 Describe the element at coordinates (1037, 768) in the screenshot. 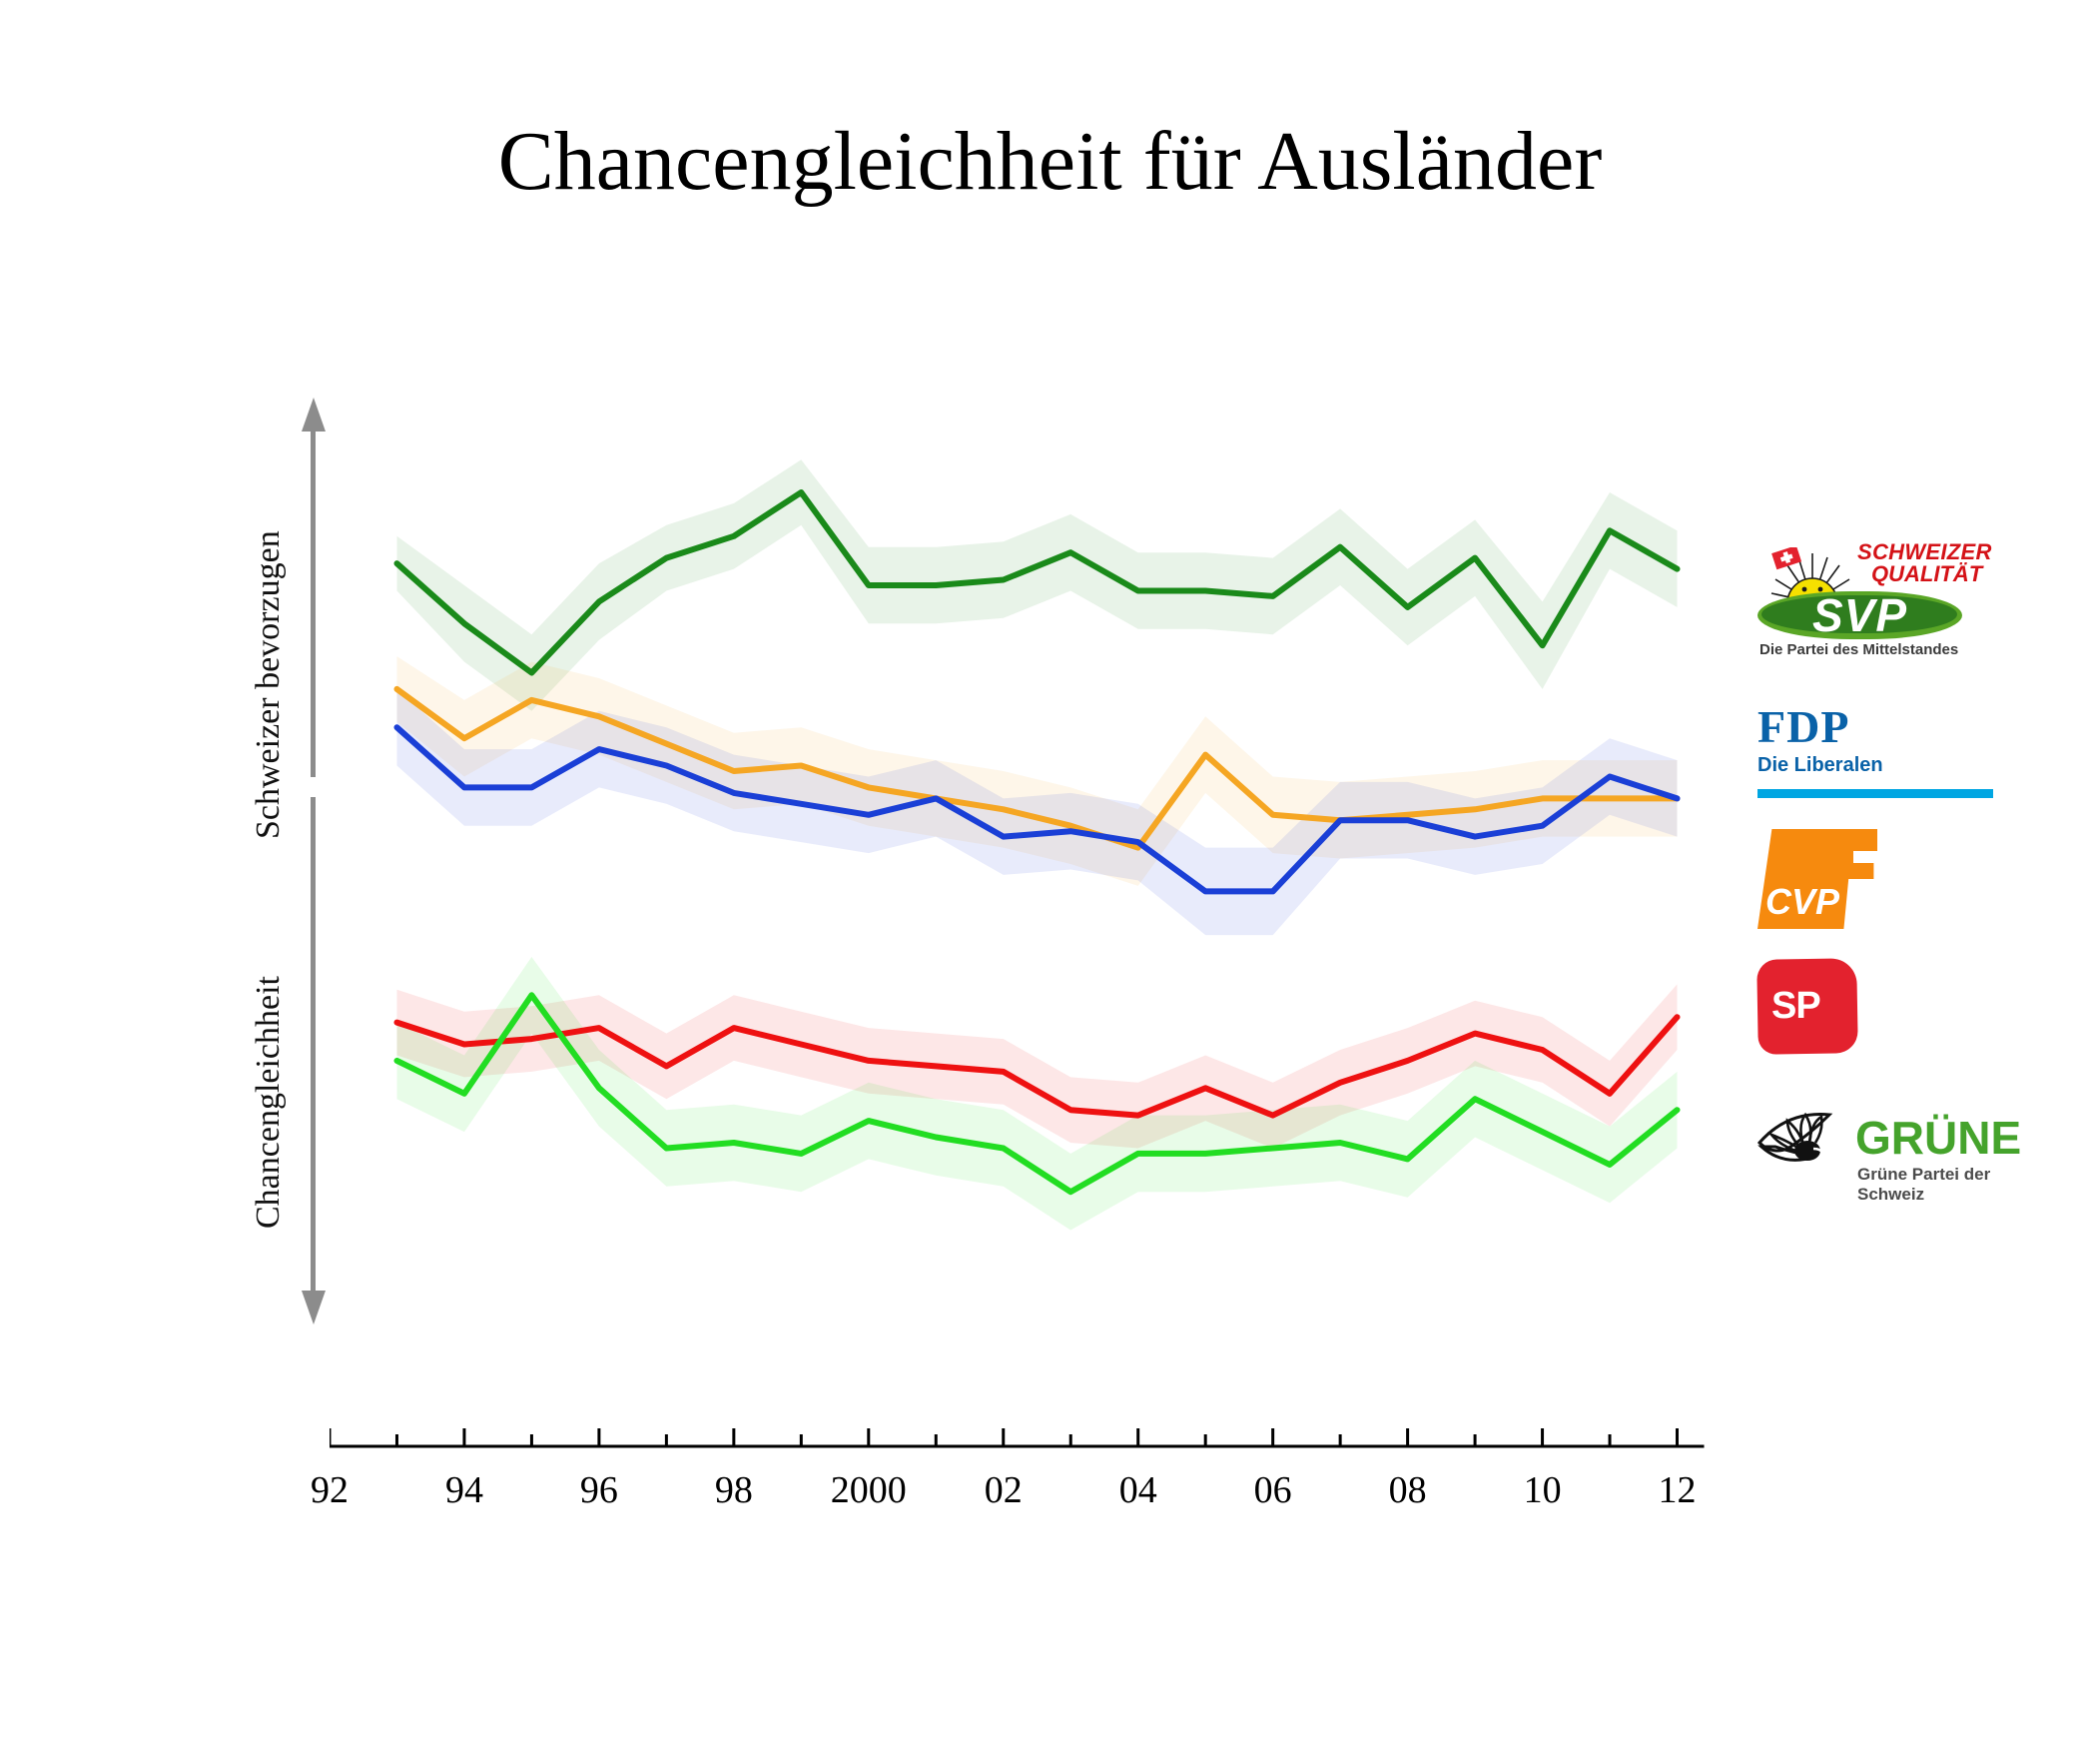

I see `line-cvp` at that location.